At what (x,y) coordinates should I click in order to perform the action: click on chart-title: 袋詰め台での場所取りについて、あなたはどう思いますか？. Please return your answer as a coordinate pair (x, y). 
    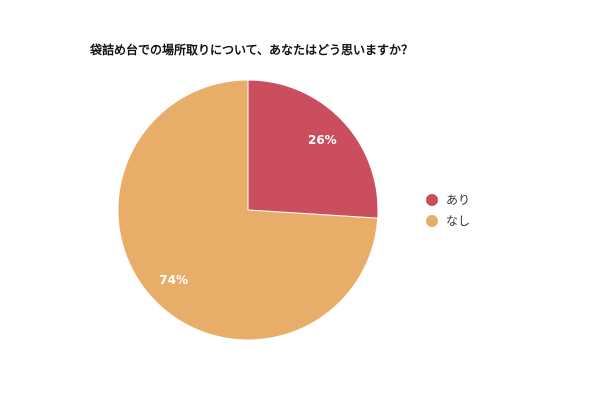
    Looking at the image, I should click on (252, 50).